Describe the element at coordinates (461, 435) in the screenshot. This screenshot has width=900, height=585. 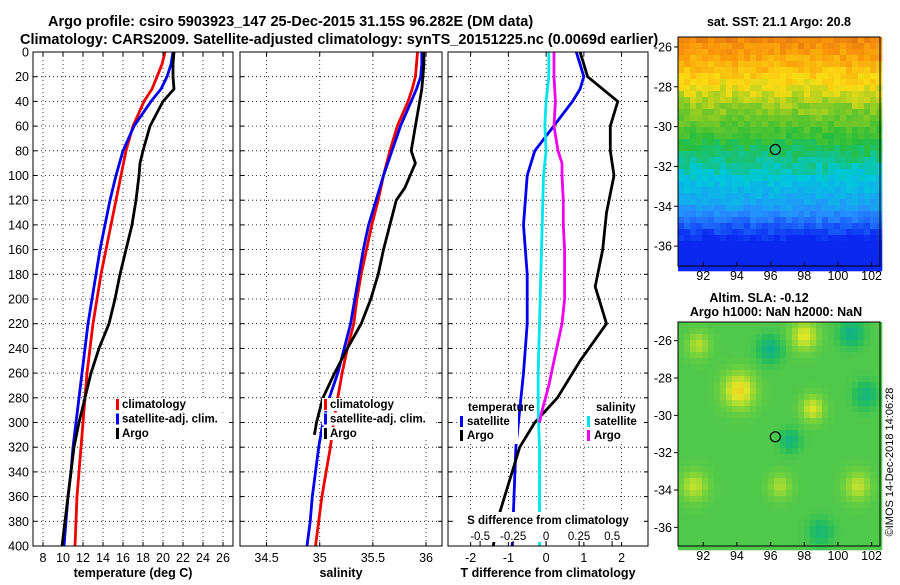
I see `legend-swatch-temperature-argo` at that location.